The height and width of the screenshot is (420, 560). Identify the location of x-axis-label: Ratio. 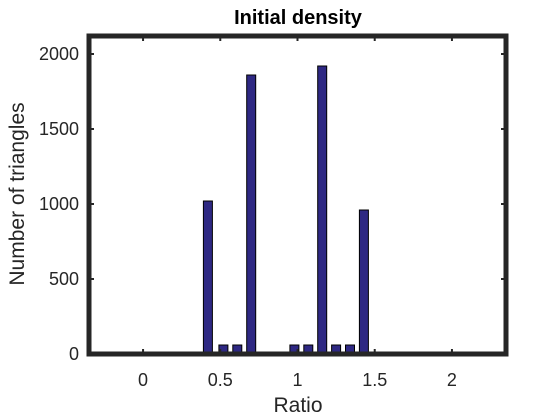
(297, 405).